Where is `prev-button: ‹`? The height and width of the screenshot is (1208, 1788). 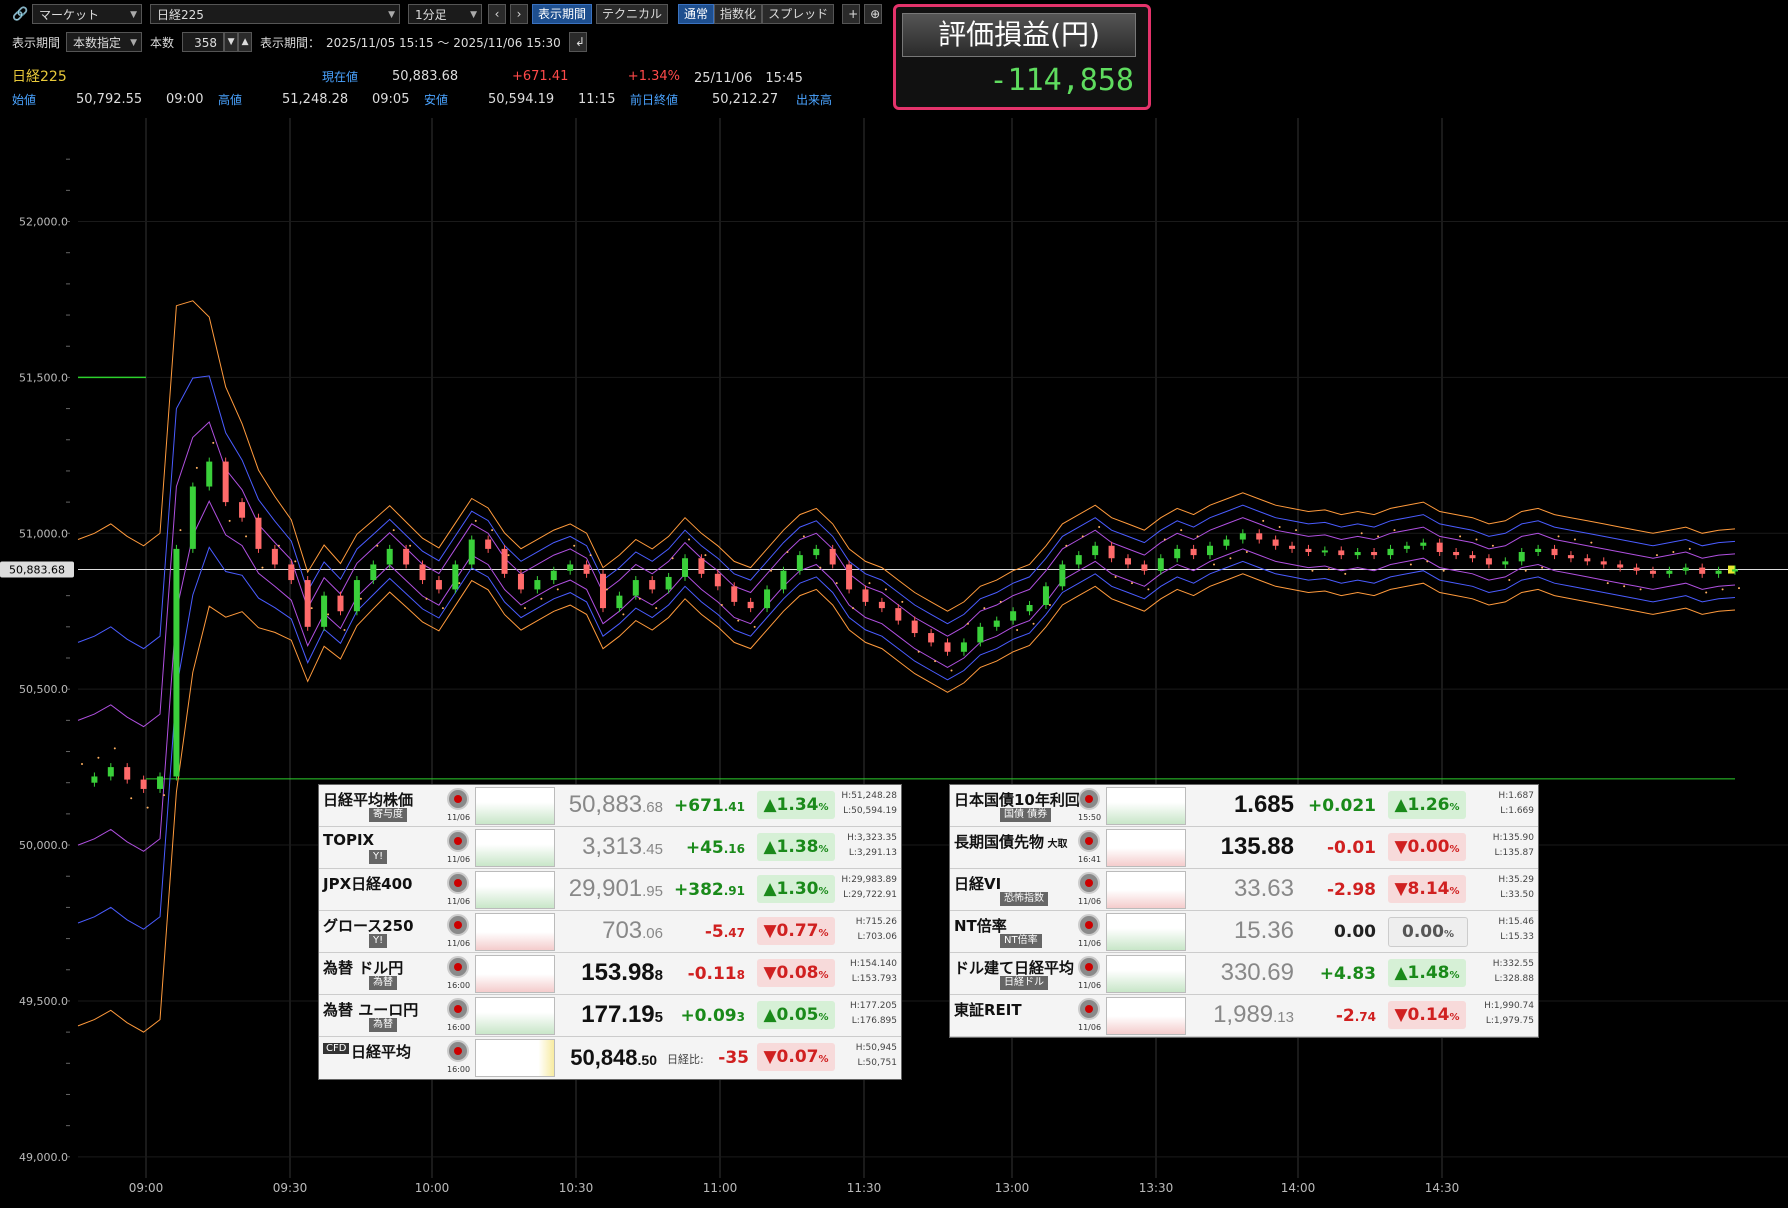
prev-button: ‹ is located at coordinates (497, 14).